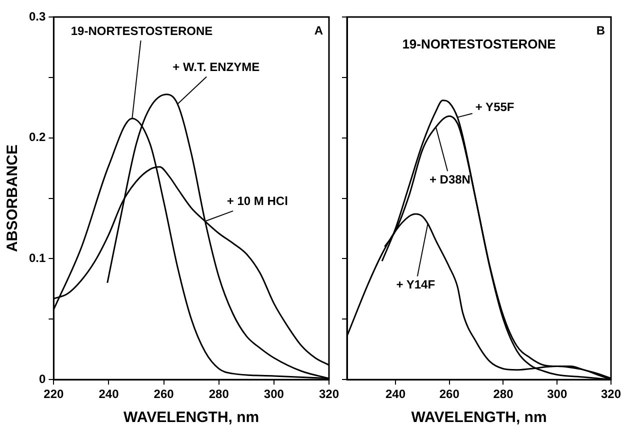  I want to click on series-label: + Y55F, so click(494, 107).